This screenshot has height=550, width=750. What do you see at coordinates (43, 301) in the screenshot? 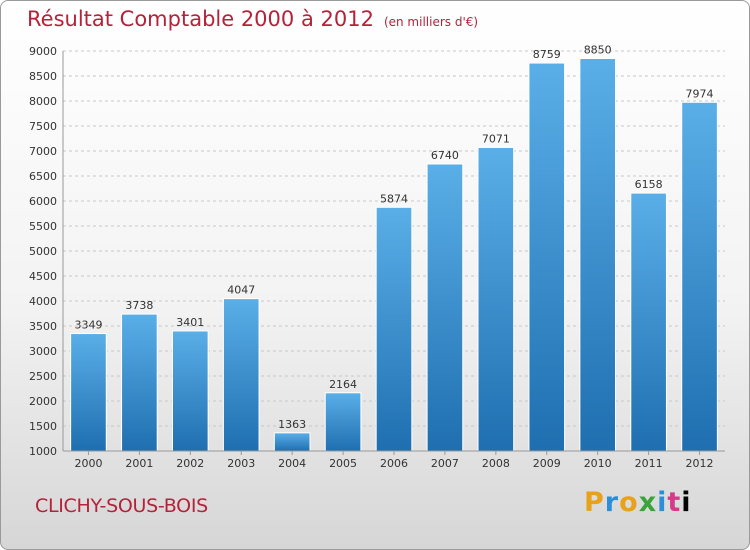
I see `y-tick-label: 4000` at bounding box center [43, 301].